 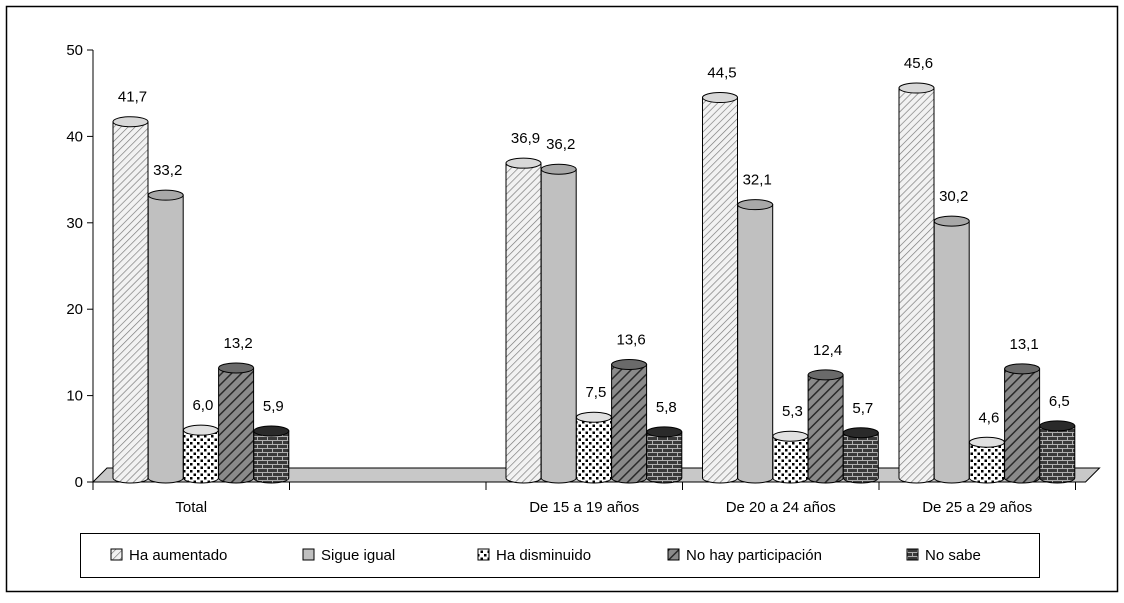 What do you see at coordinates (74, 309) in the screenshot?
I see `y-tick-label: 20` at bounding box center [74, 309].